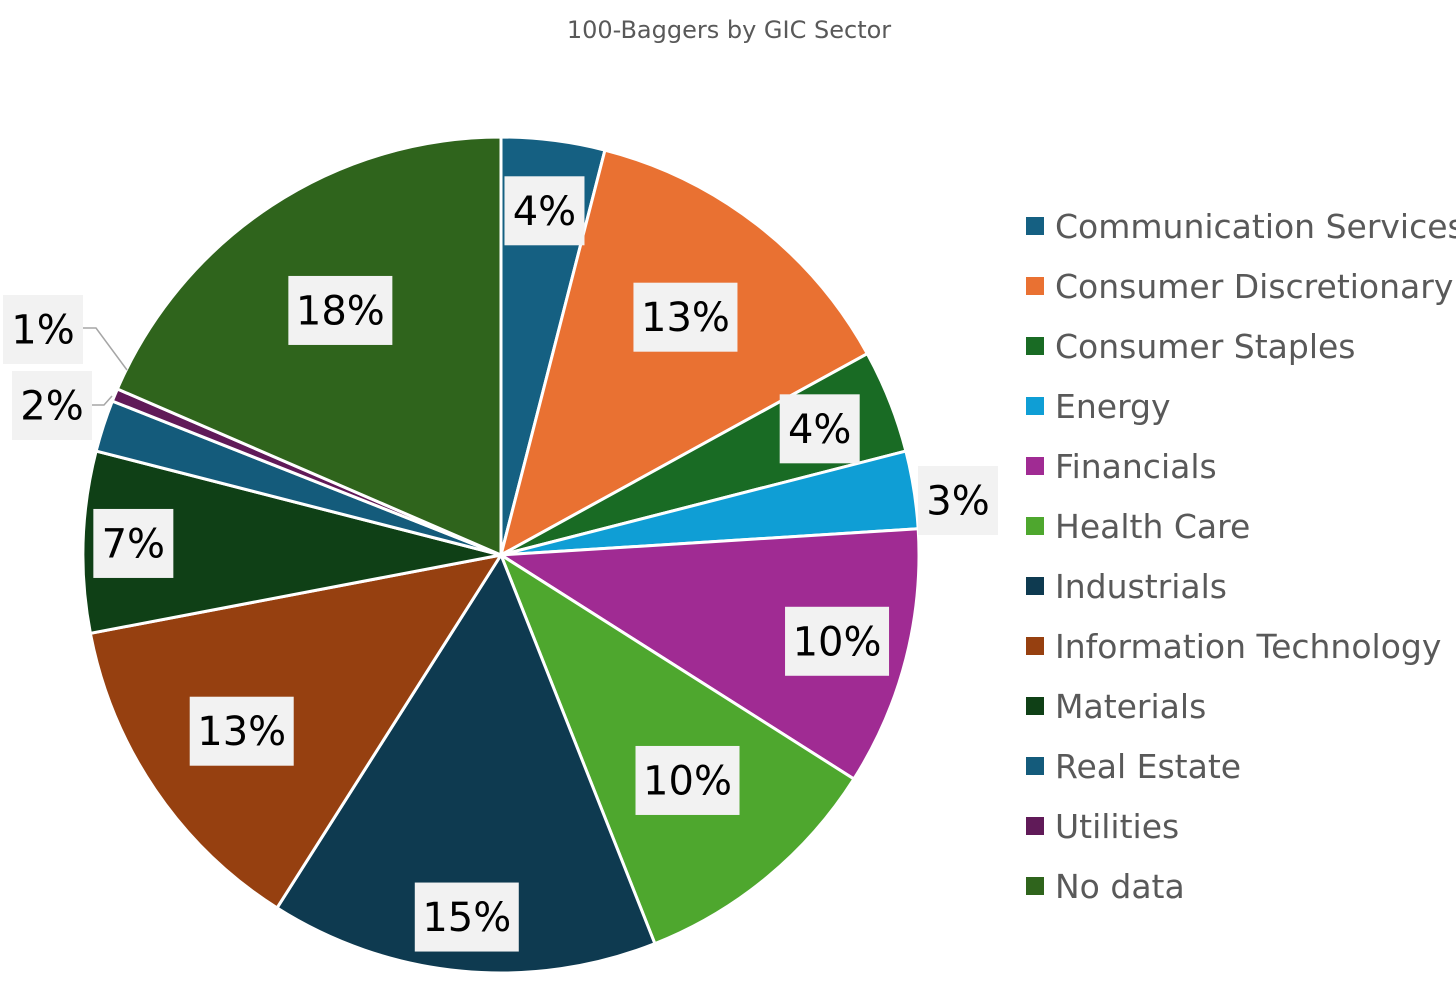 The width and height of the screenshot is (1456, 988). I want to click on legend-entry-communication-services: Communication Services, so click(1241, 226).